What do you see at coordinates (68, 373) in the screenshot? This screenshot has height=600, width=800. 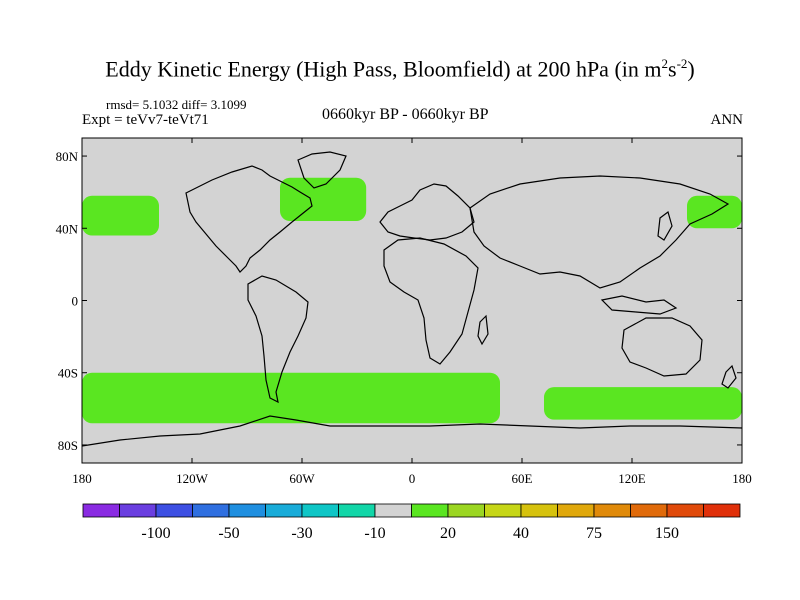 I see `lat-label: 40S` at bounding box center [68, 373].